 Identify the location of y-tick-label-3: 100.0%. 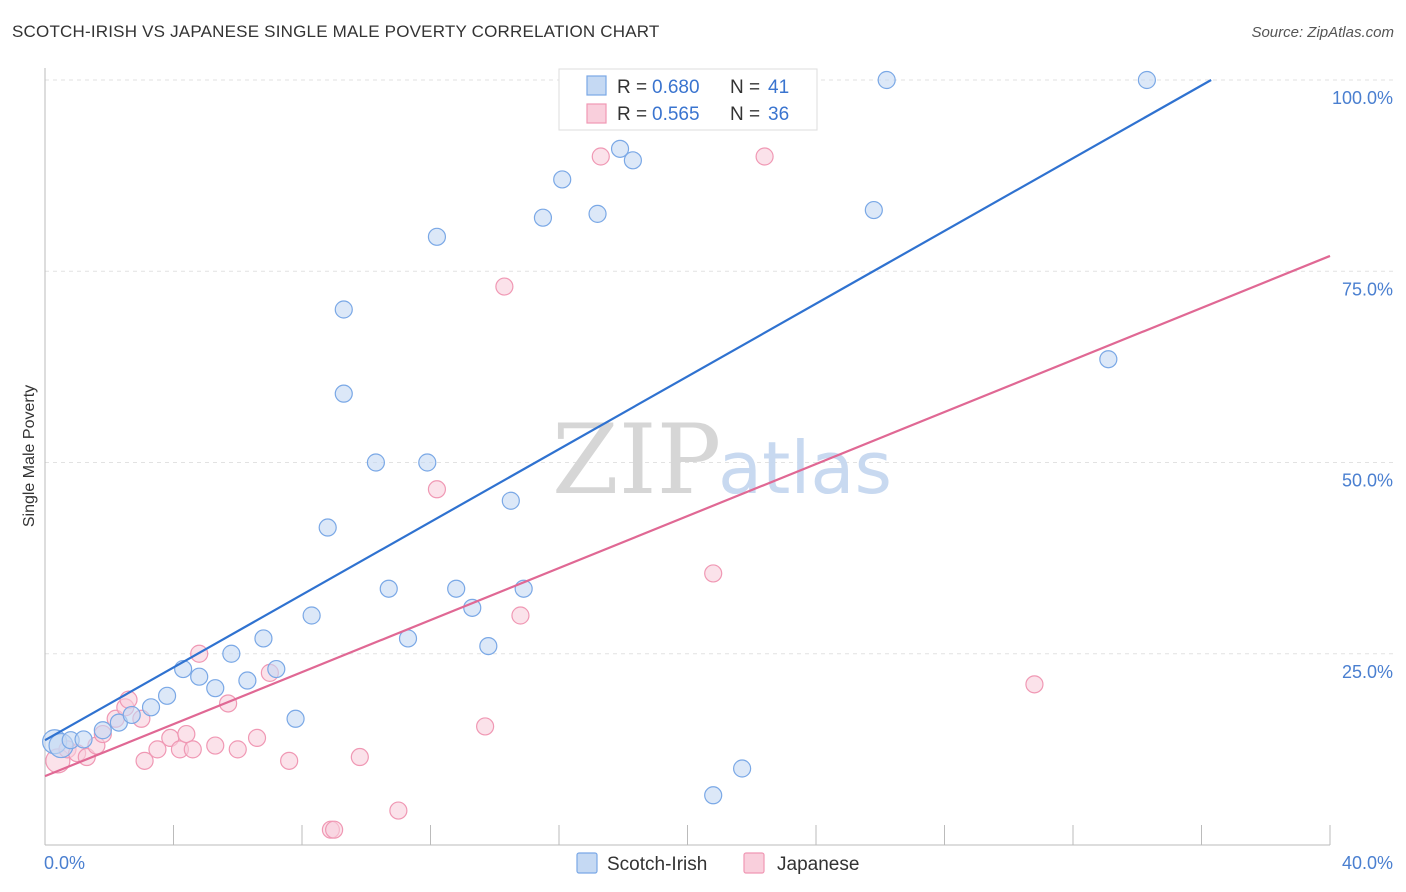
(1362, 98).